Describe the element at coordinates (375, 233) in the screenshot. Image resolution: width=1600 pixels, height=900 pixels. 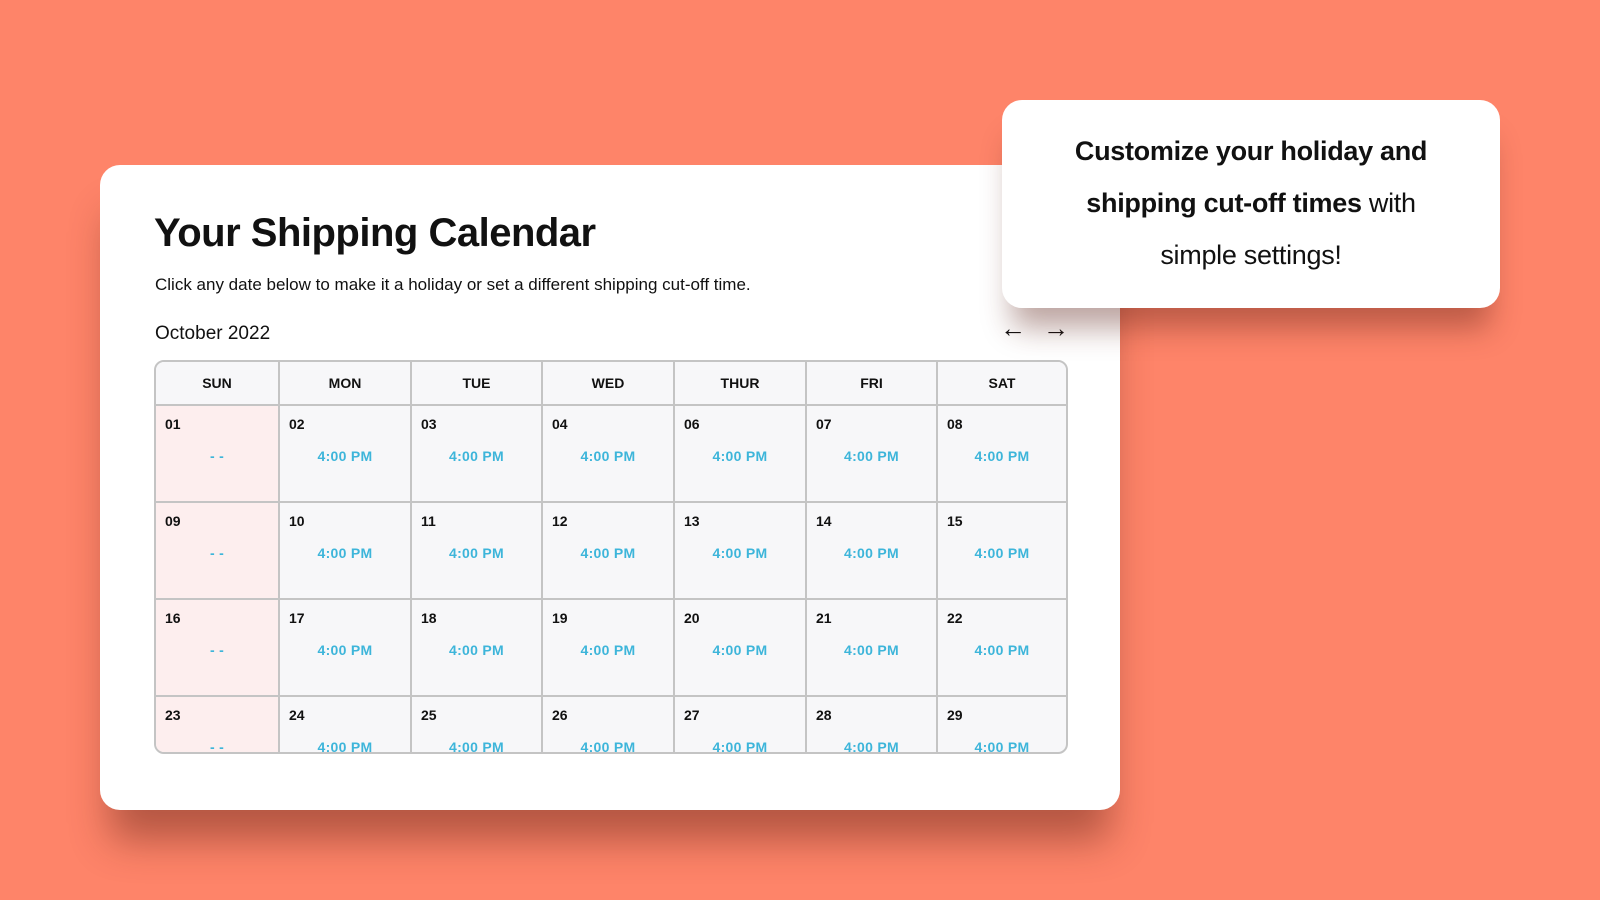
I see `page-title: Your Shipping Calendar` at that location.